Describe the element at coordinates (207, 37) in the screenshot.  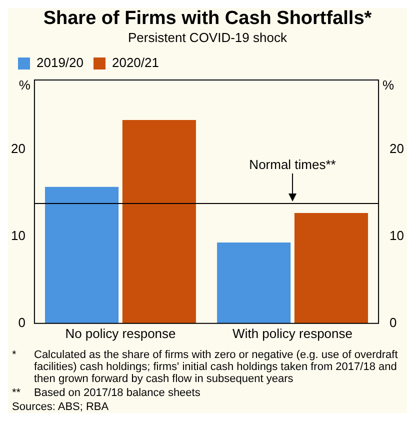
I see `chart-subtitle: Persistent COVID-19 shock` at that location.